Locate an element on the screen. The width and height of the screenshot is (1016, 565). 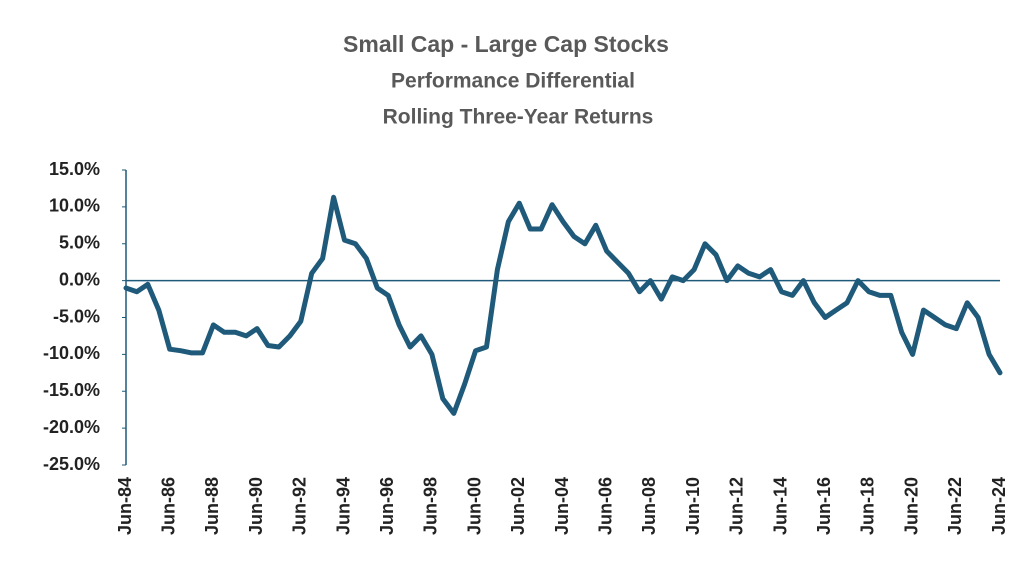
x-tick-label: Jun-92 is located at coordinates (300, 506).